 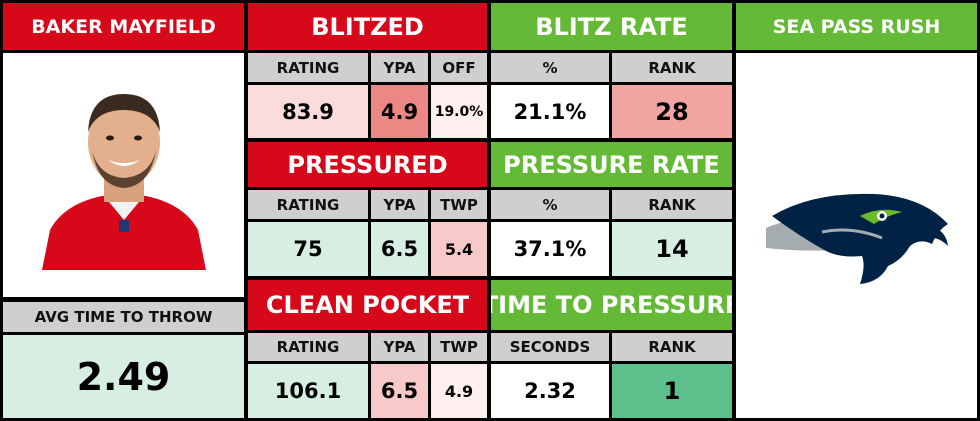 What do you see at coordinates (123, 376) in the screenshot?
I see `avg-time-to-throw-value: 2.49` at bounding box center [123, 376].